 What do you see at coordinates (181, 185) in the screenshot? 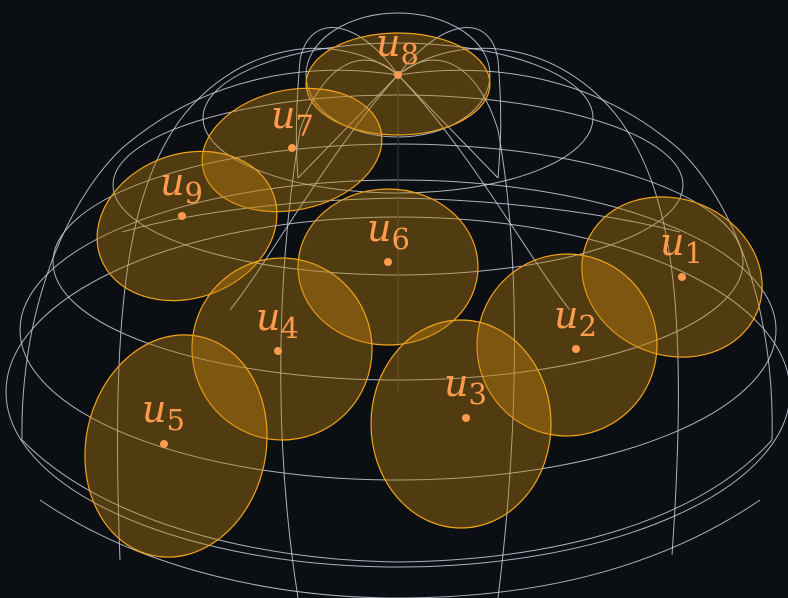
I see `label-u9: u9` at bounding box center [181, 185].